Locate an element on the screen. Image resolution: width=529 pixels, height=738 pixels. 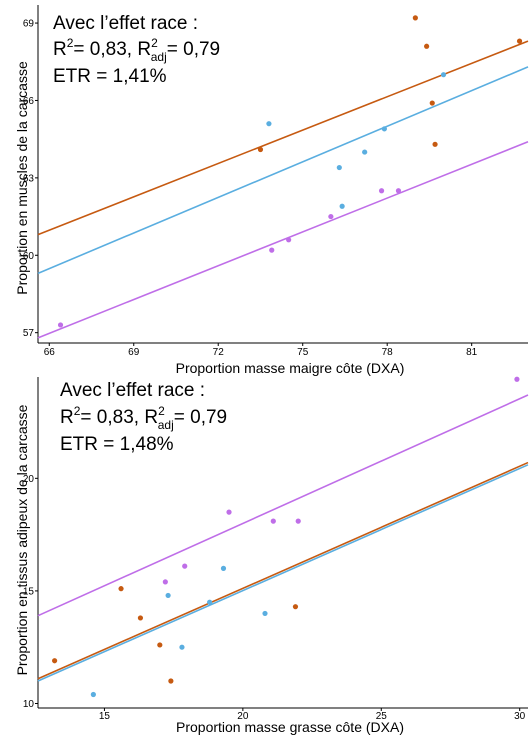
y-tick-label: 60 is located at coordinates (29, 256).